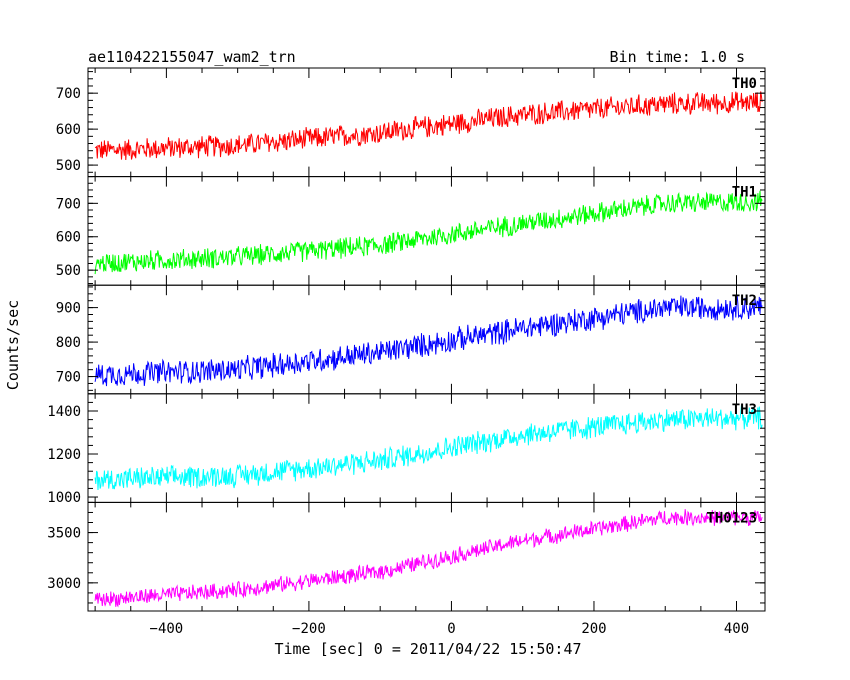  Describe the element at coordinates (677, 57) in the screenshot. I see `bin-time-label: Bin time: 1.0 s` at that location.